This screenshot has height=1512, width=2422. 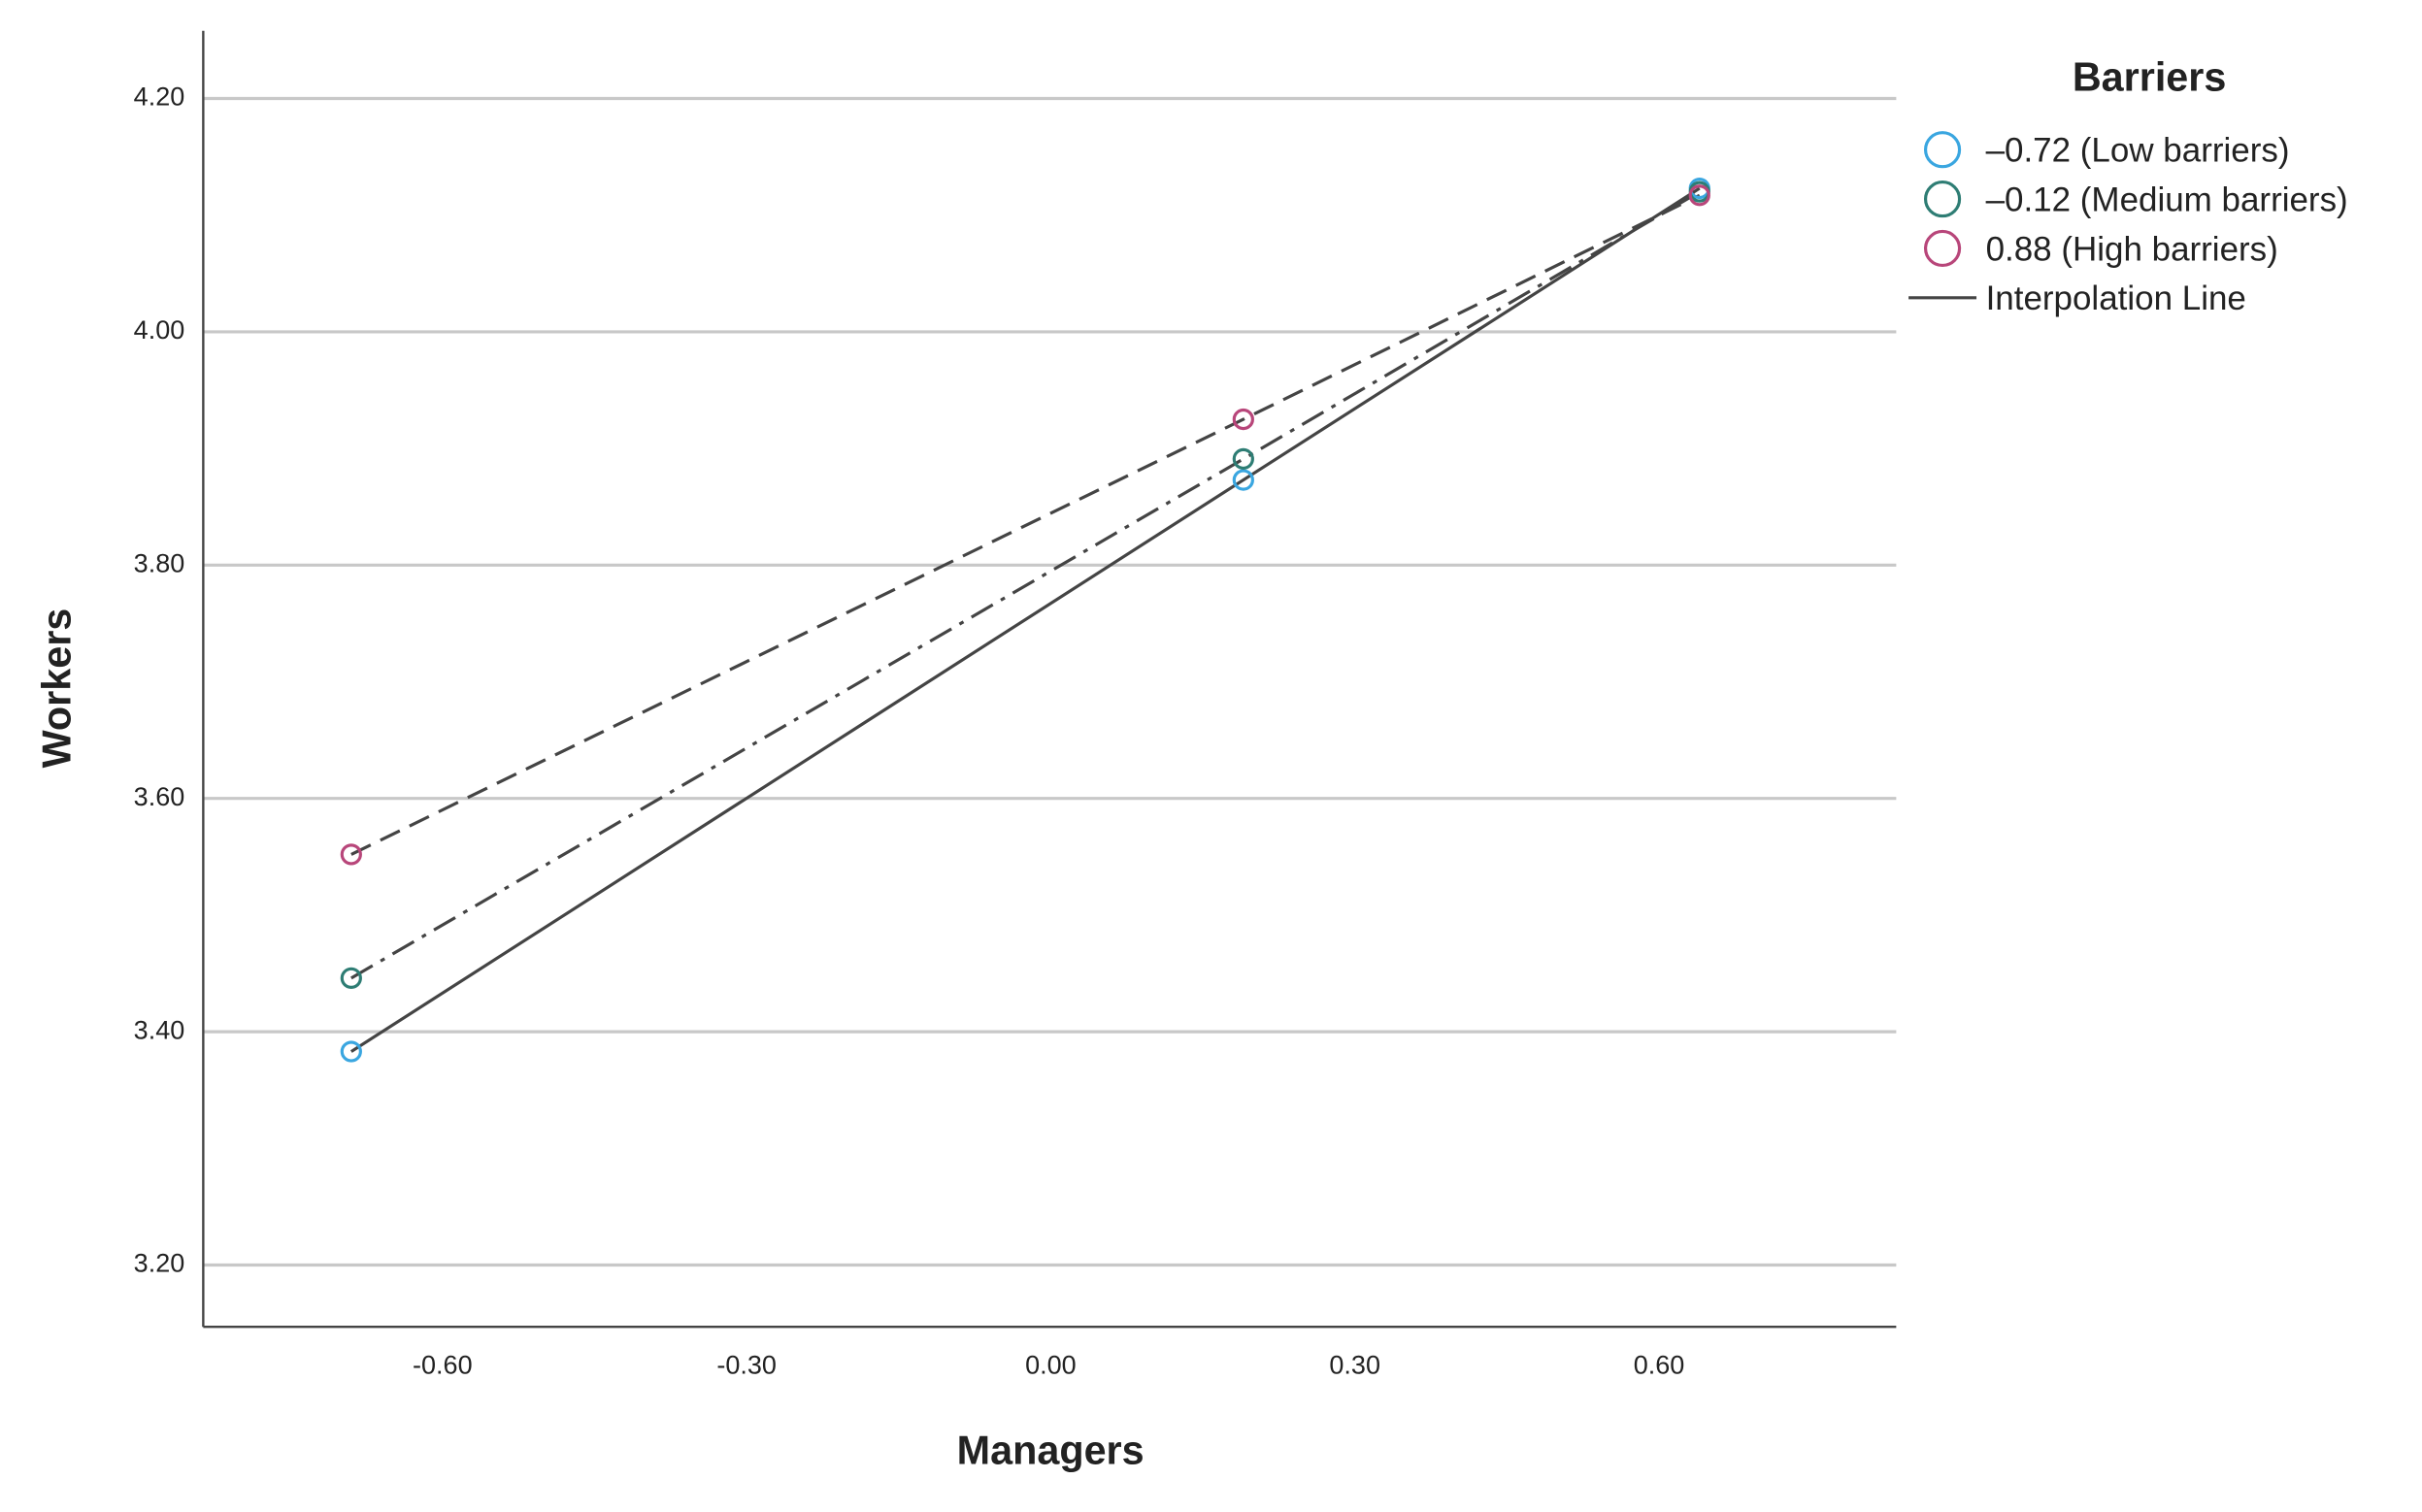 What do you see at coordinates (2132, 249) in the screenshot?
I see `legend-label: 0.88 (High barriers)` at bounding box center [2132, 249].